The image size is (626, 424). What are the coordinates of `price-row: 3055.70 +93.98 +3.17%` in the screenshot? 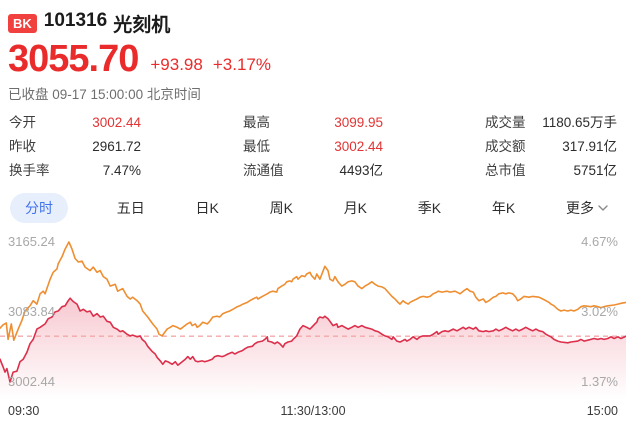 It's located at (313, 58).